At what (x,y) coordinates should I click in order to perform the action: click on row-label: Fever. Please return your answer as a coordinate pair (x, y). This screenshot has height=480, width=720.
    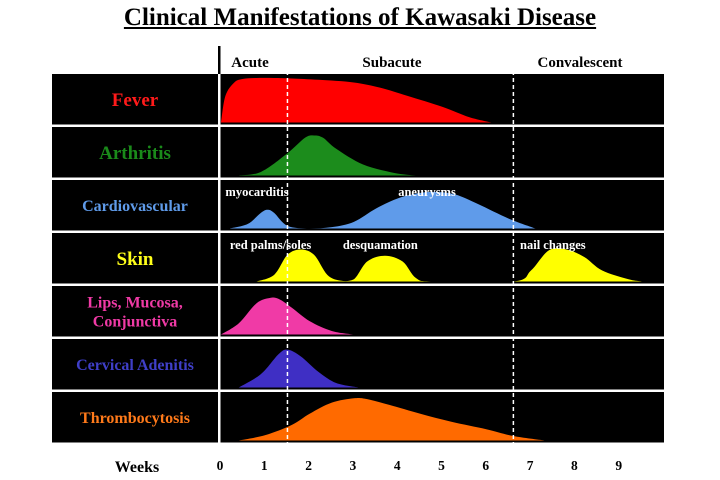
    Looking at the image, I should click on (135, 100).